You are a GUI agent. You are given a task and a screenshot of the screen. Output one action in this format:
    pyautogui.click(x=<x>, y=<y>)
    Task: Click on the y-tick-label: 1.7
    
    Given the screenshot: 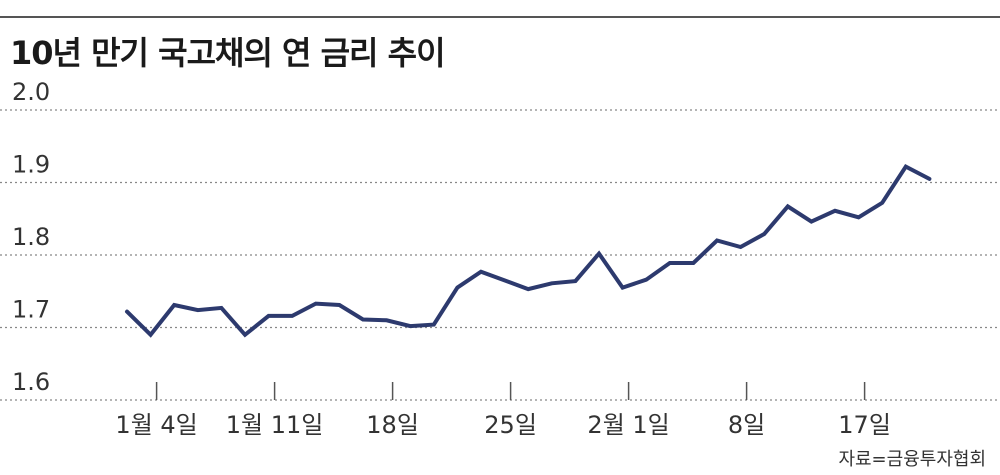 What is the action you would take?
    pyautogui.click(x=31, y=310)
    